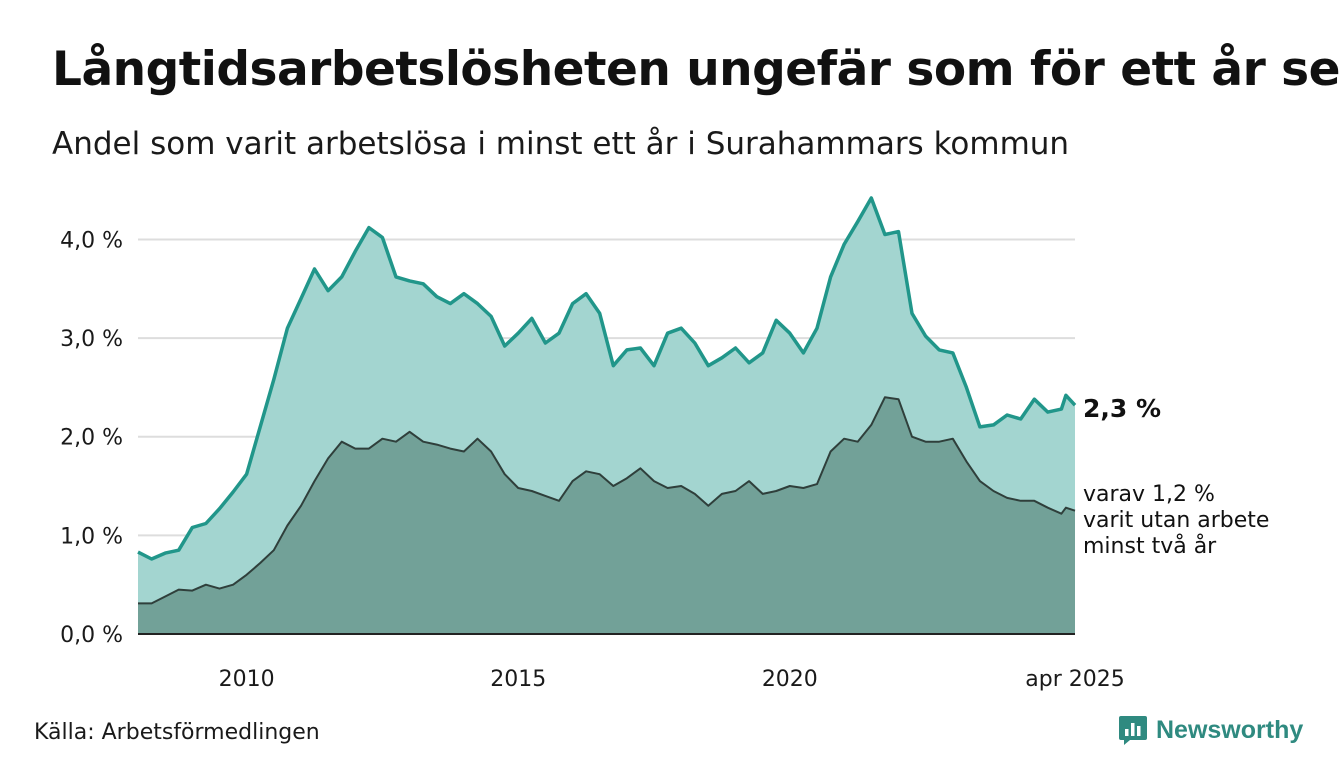  I want to click on source-note: Källa: Arbetsförmedlingen, so click(177, 732).